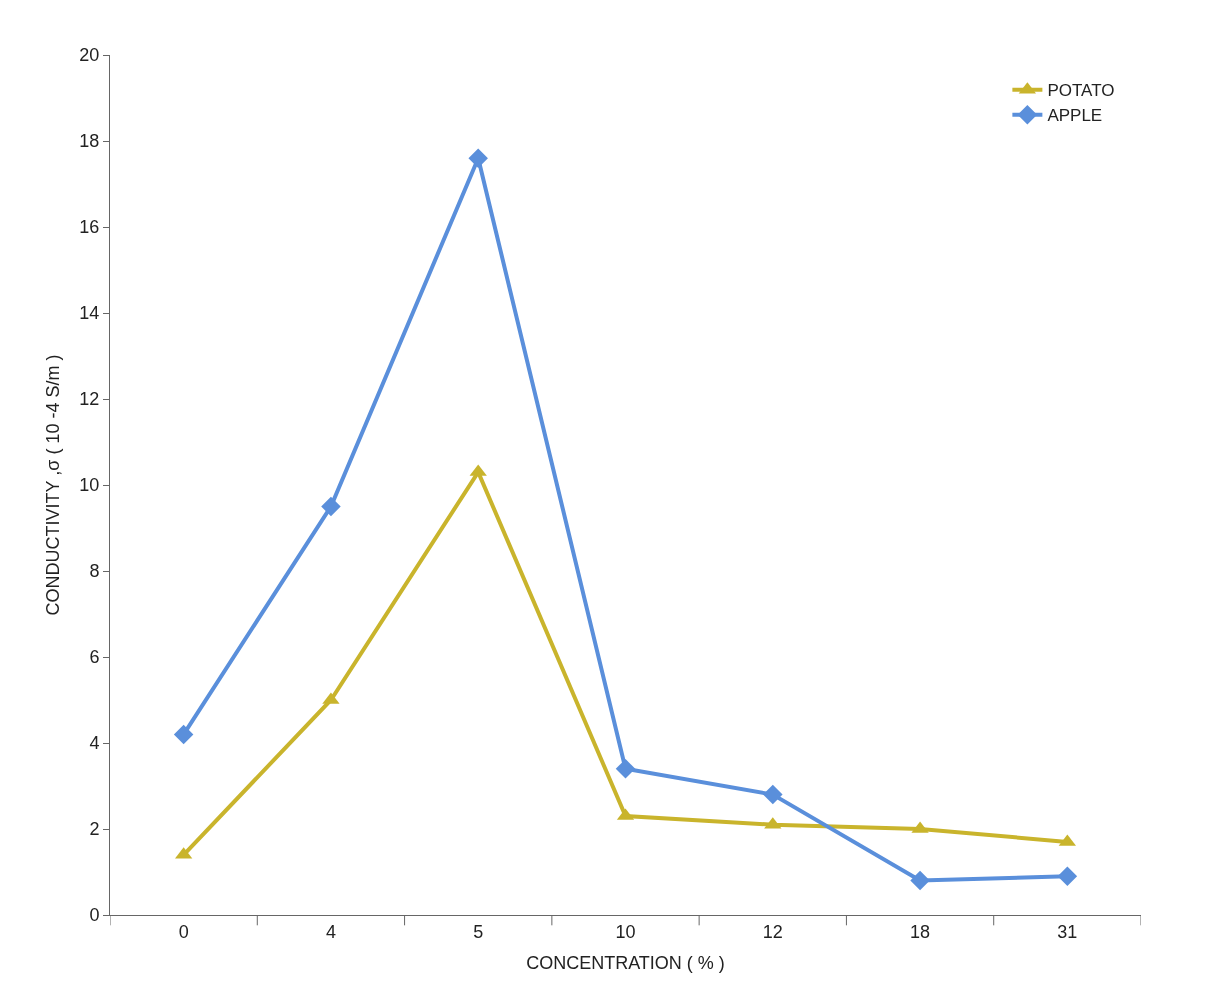 This screenshot has height=1005, width=1211. Describe the element at coordinates (89, 313) in the screenshot. I see `y-tick-label: 14` at that location.